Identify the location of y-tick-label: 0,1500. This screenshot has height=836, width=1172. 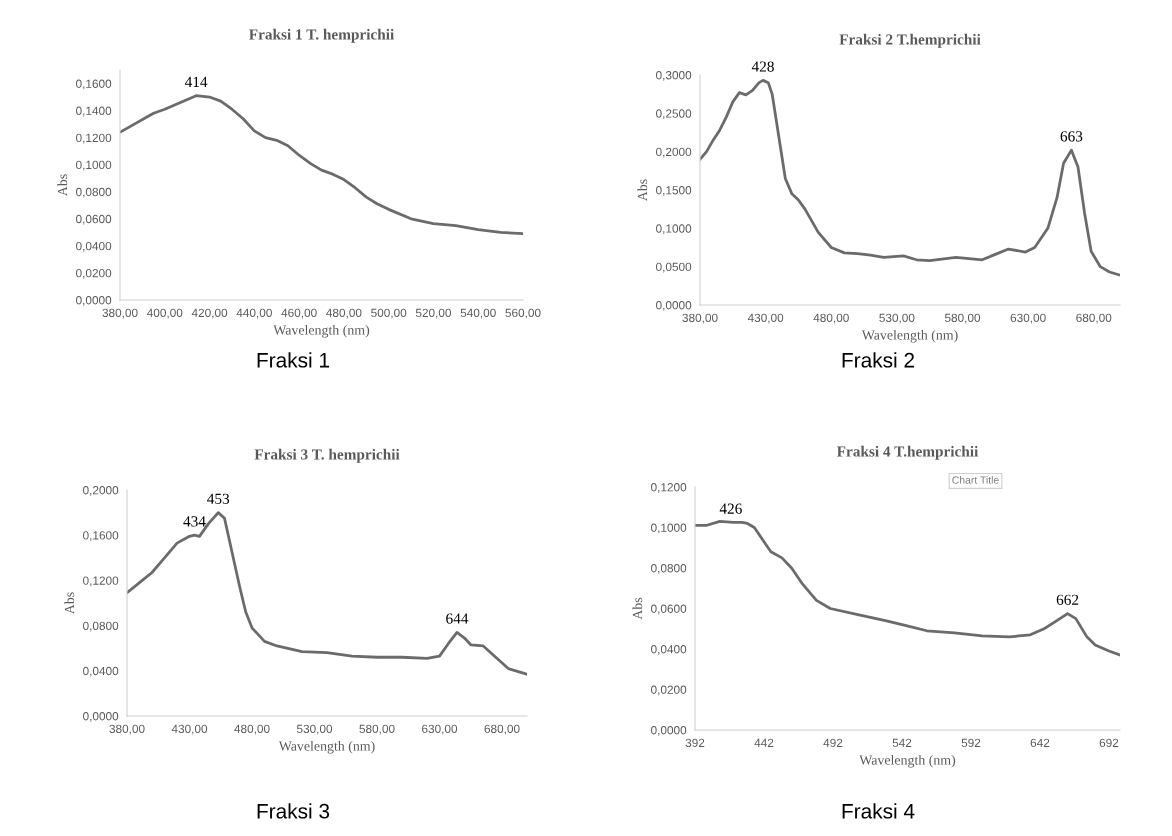
(674, 191).